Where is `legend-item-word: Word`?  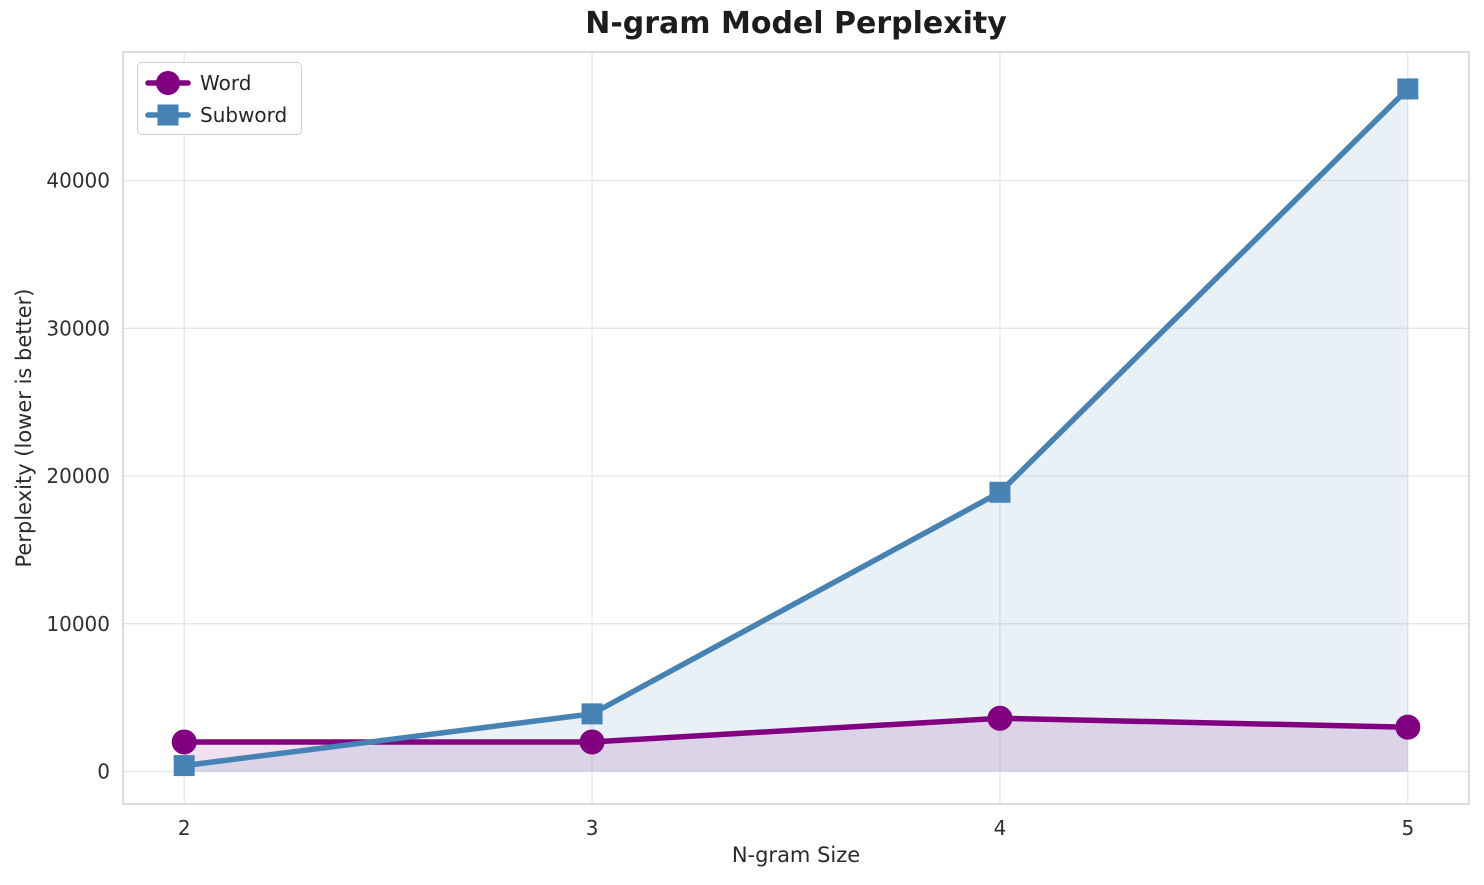
legend-item-word: Word is located at coordinates (216, 82).